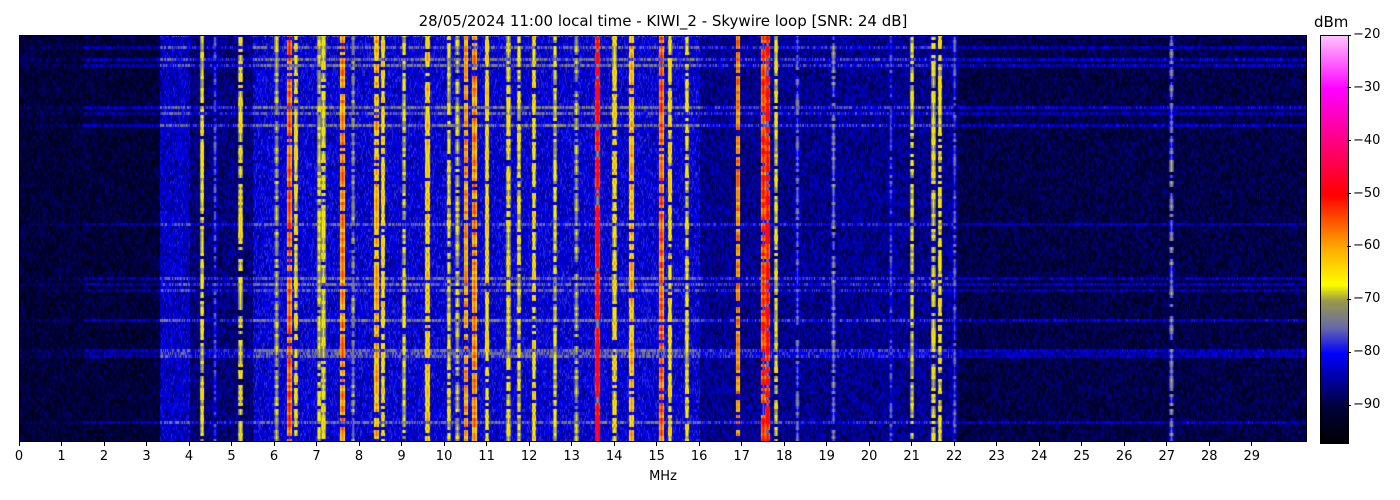  Describe the element at coordinates (1367, 34) in the screenshot. I see `colorbar-tick-label: −20` at that location.